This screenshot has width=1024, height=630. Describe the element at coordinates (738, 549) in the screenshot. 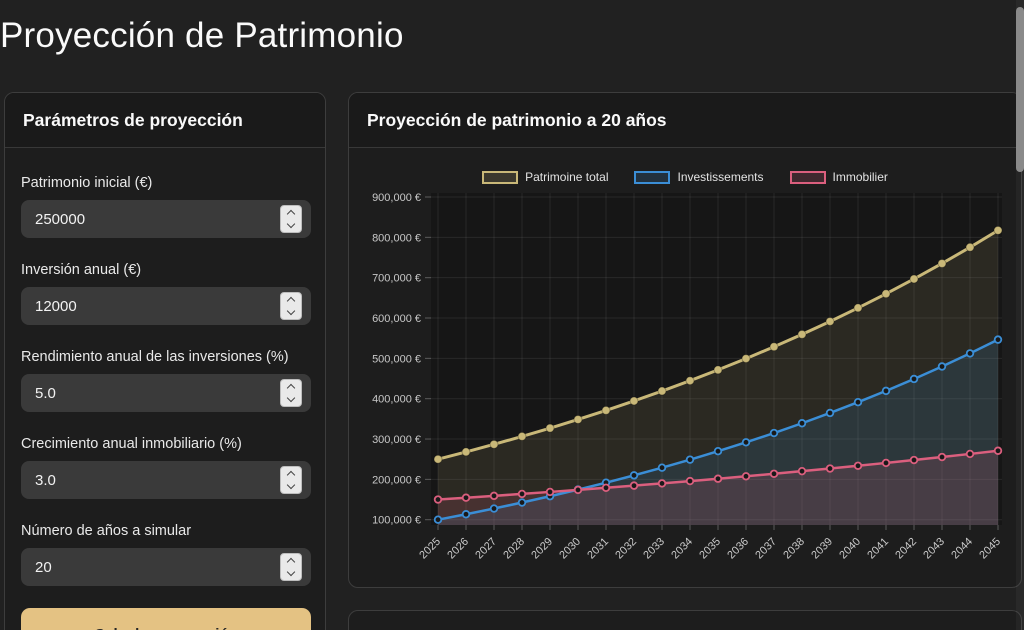

I see `svg-text: 2036` at that location.